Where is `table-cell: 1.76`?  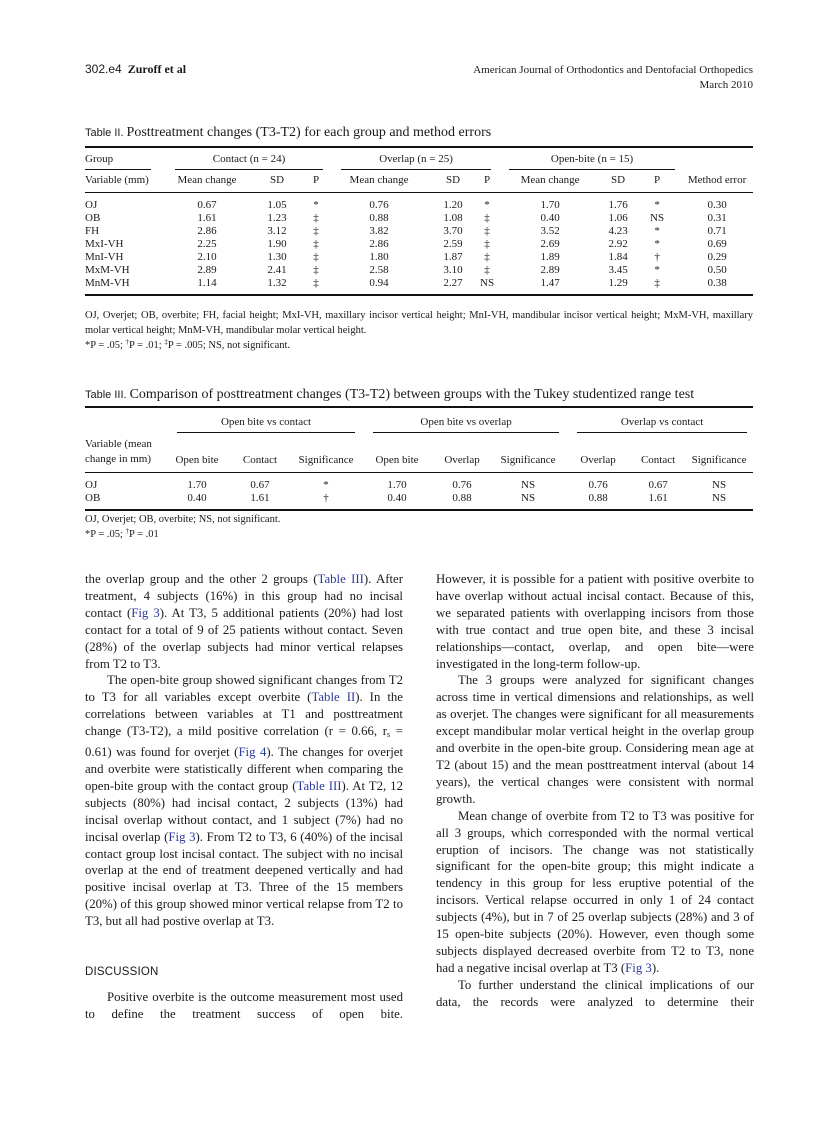
table-cell: 1.76 is located at coordinates (618, 205).